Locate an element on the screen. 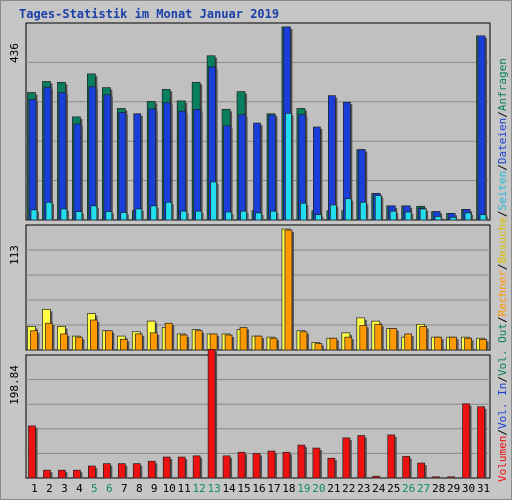  legend-entry: Vol. In is located at coordinates (502, 406).